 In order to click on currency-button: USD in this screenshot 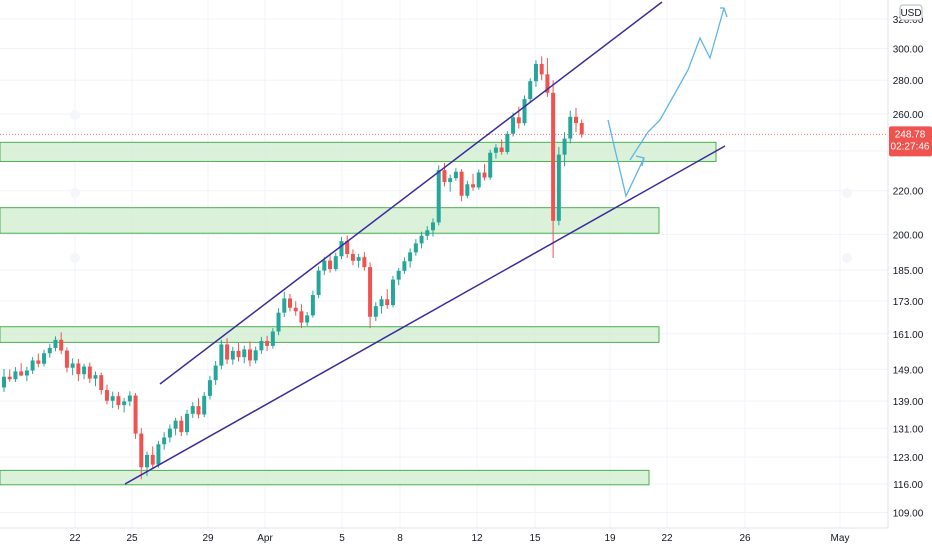, I will do `click(911, 12)`.